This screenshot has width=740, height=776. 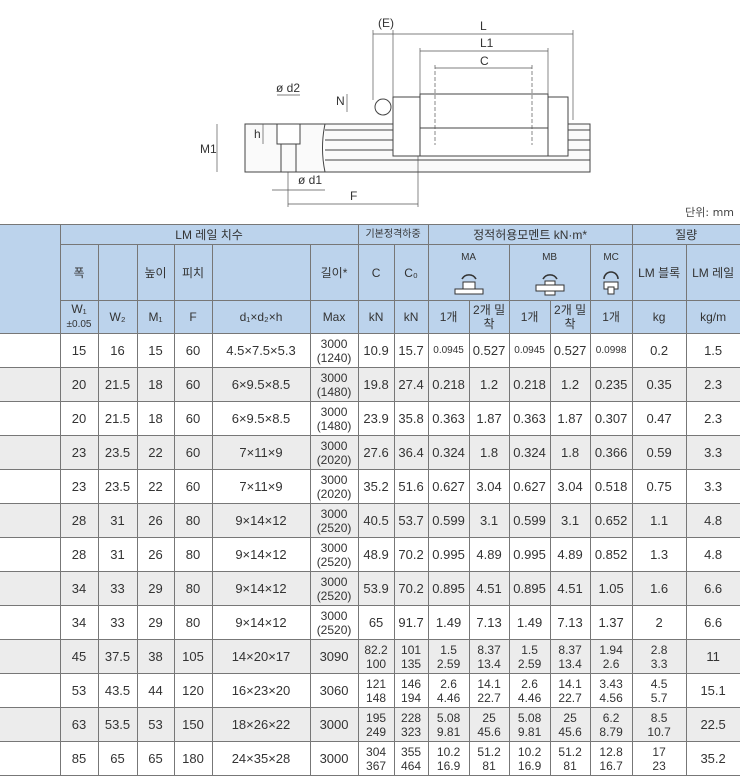 I want to click on ma-label: MA, so click(x=469, y=257).